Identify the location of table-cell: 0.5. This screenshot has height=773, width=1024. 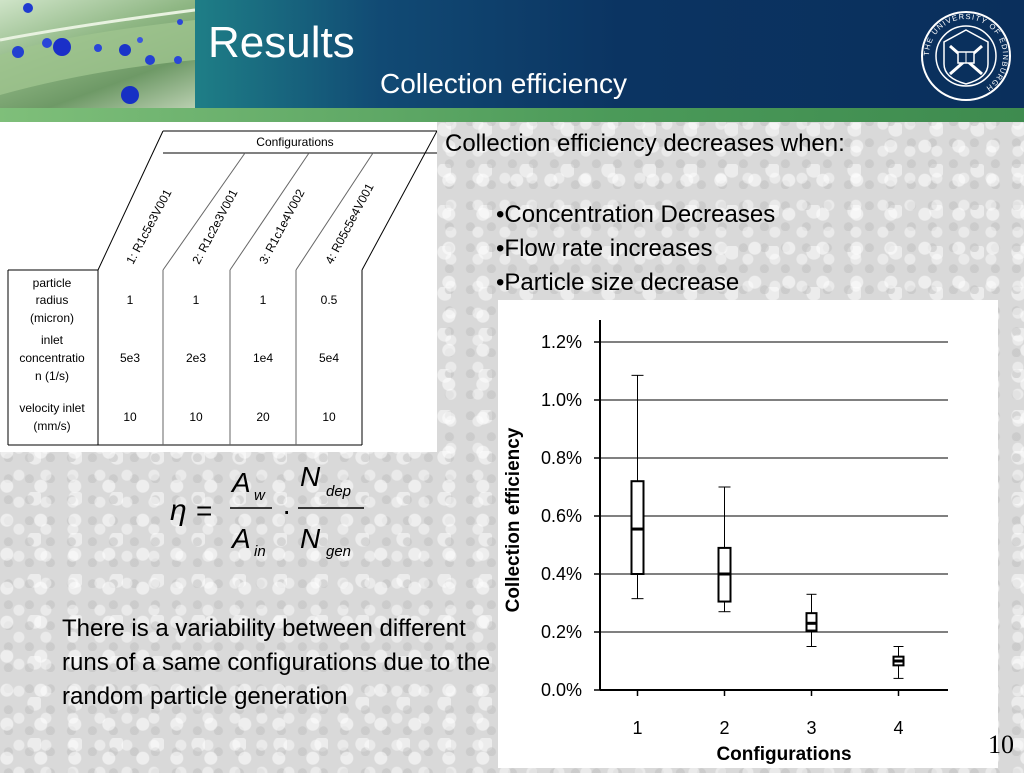
(329, 300).